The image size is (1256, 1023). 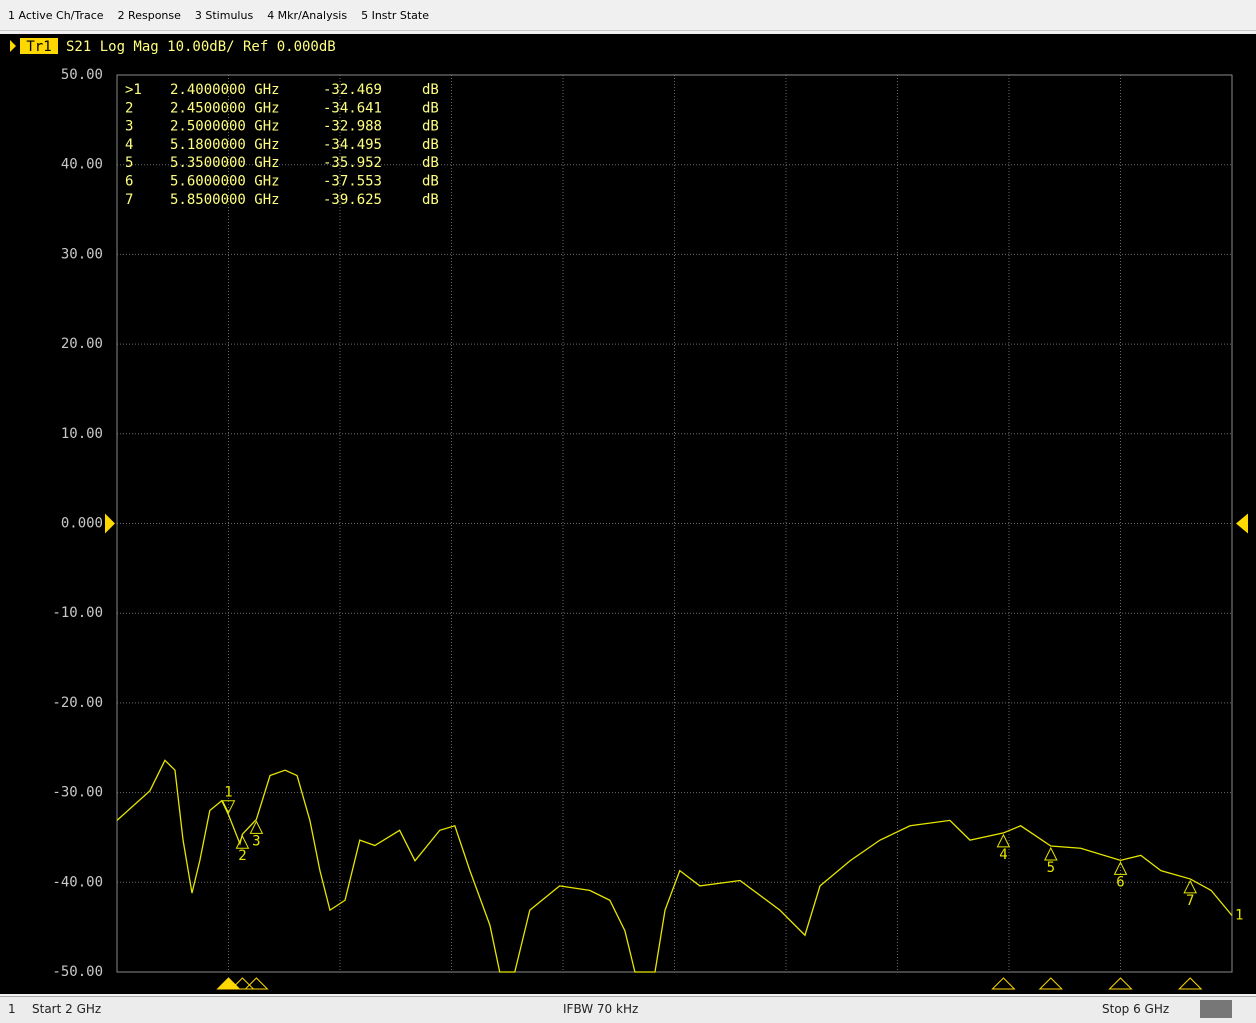 I want to click on marker-label: 4, so click(x=129, y=145).